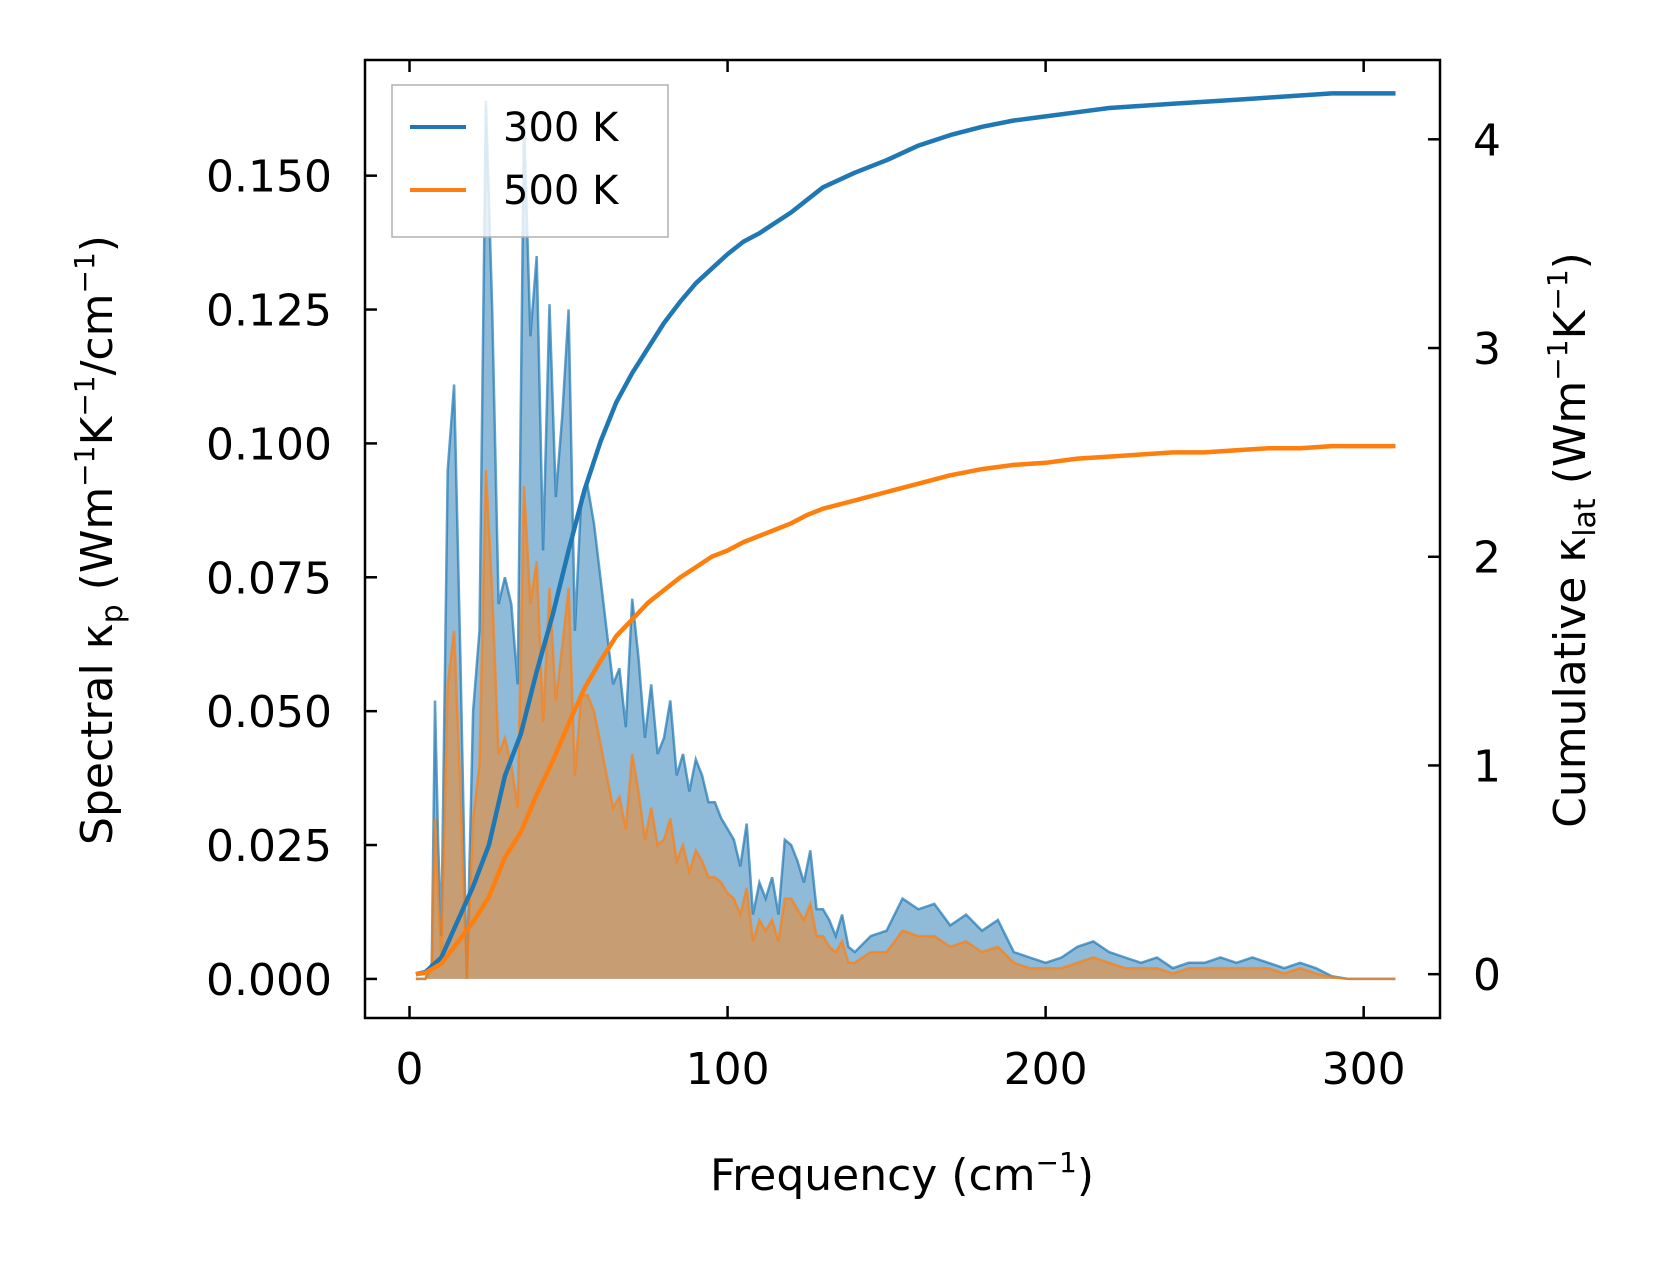 This screenshot has width=1660, height=1264. What do you see at coordinates (902, 1173) in the screenshot?
I see `x-axis-title: Frequency (cm−1)` at bounding box center [902, 1173].